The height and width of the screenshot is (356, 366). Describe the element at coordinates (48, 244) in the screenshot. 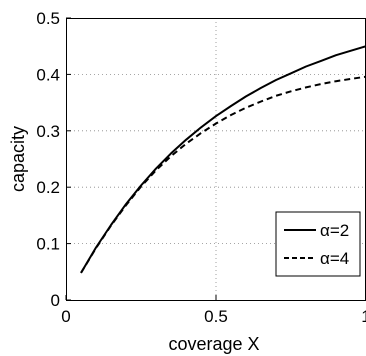

I see `y-tick-label: 0.1` at that location.